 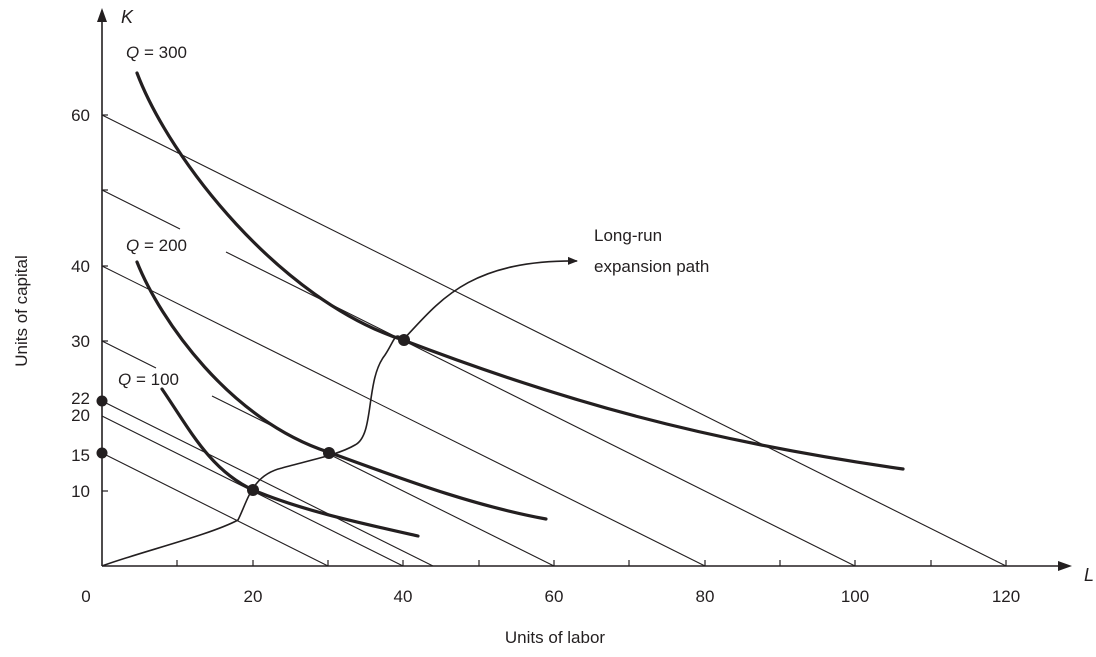 I want to click on y-axis-variable: K, so click(x=127, y=17).